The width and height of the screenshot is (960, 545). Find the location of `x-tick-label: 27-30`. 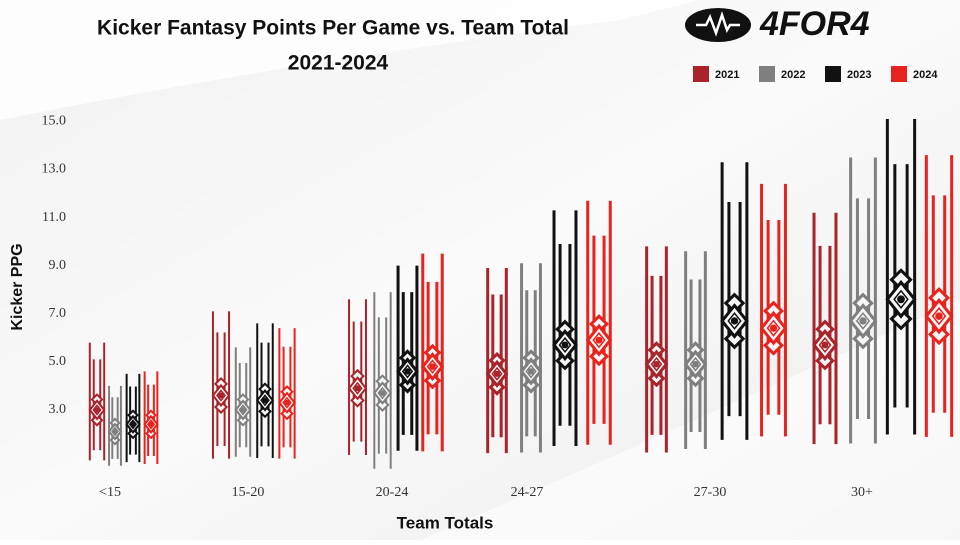

x-tick-label: 27-30 is located at coordinates (710, 492).